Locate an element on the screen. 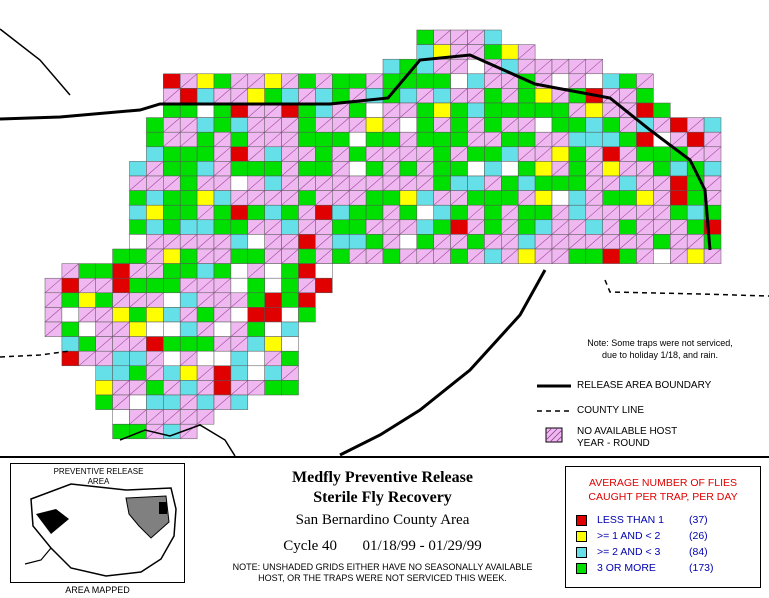 This screenshot has width=769, height=598. map-title: Medfly Preventive Release is located at coordinates (382, 477).